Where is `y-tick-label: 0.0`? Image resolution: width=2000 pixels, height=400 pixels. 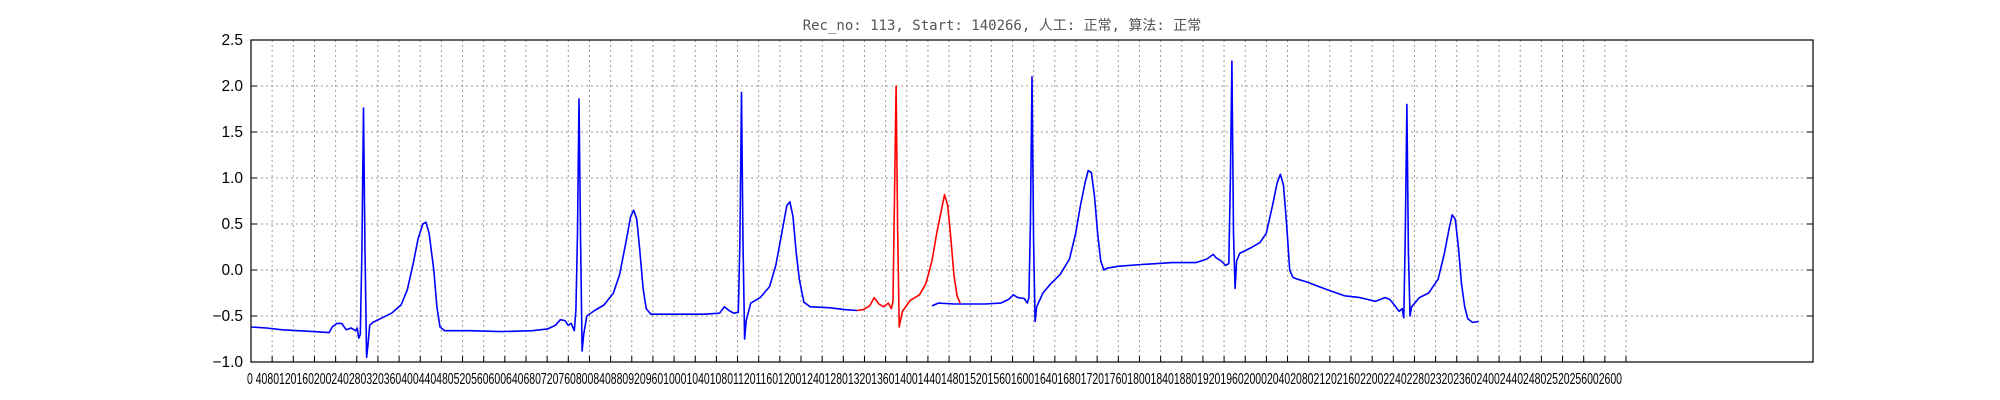
y-tick-label: 0.0 is located at coordinates (232, 270).